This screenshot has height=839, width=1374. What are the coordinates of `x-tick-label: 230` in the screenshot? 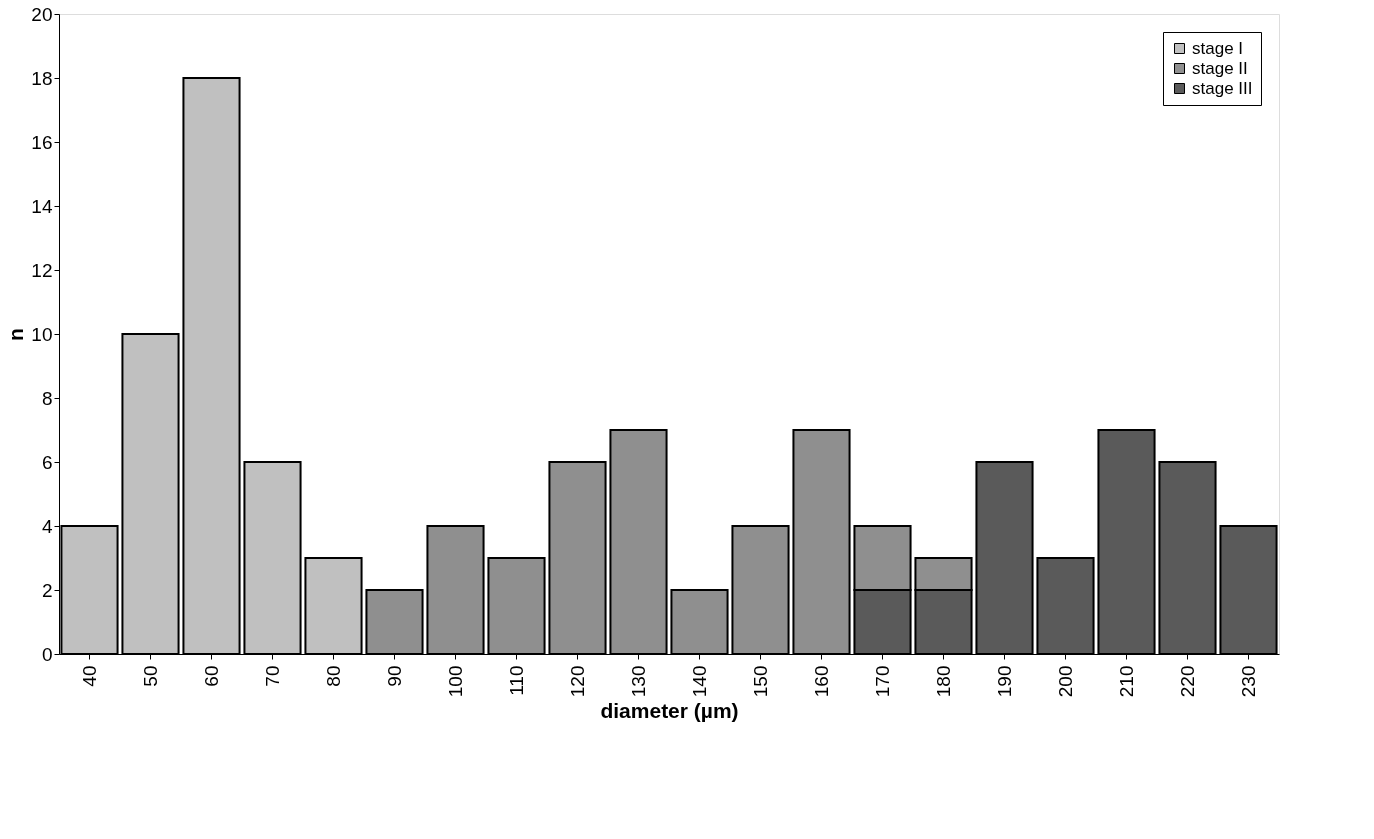 It's located at (1248, 681).